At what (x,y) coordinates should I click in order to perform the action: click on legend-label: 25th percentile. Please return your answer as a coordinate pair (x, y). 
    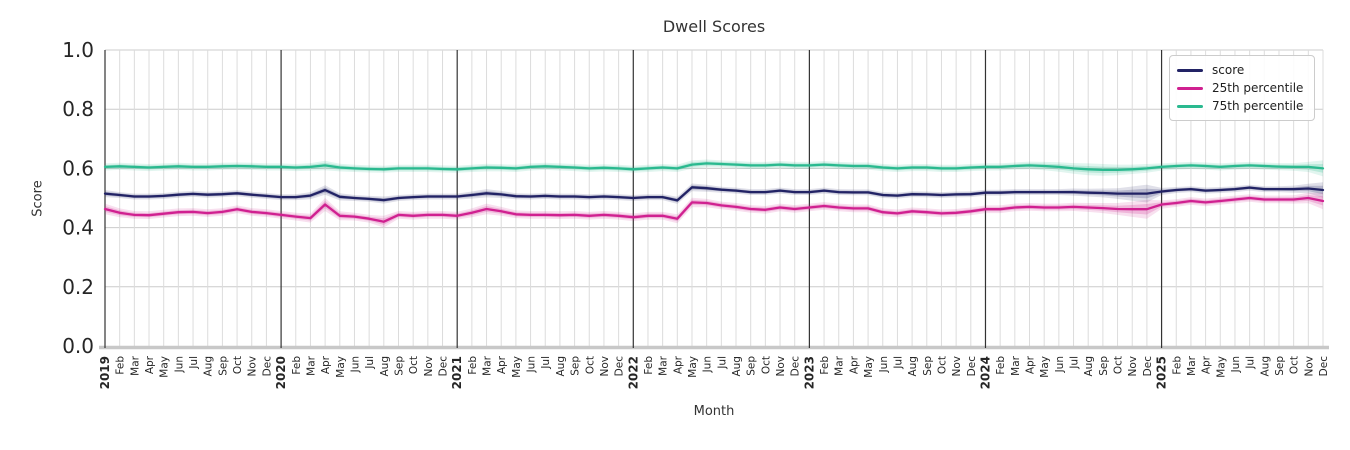
    Looking at the image, I should click on (1258, 88).